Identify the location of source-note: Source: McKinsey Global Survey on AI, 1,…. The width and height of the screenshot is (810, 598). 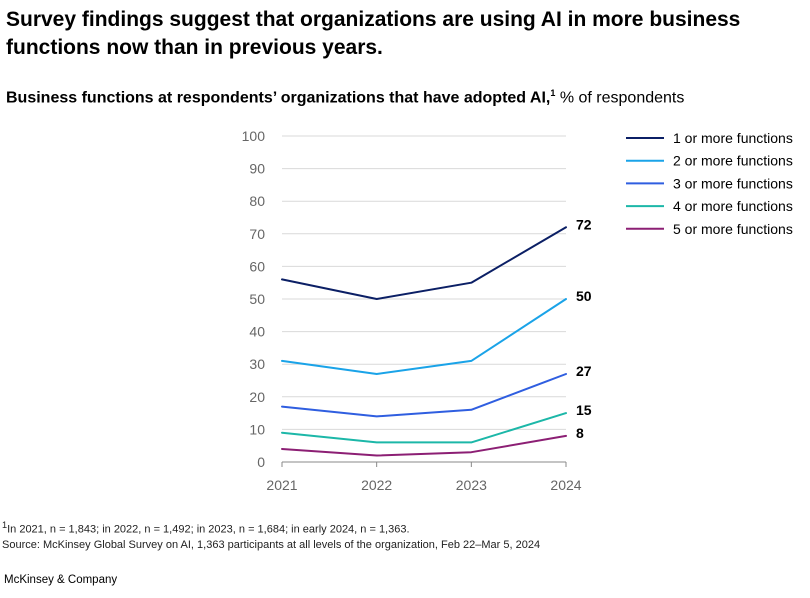
(271, 544).